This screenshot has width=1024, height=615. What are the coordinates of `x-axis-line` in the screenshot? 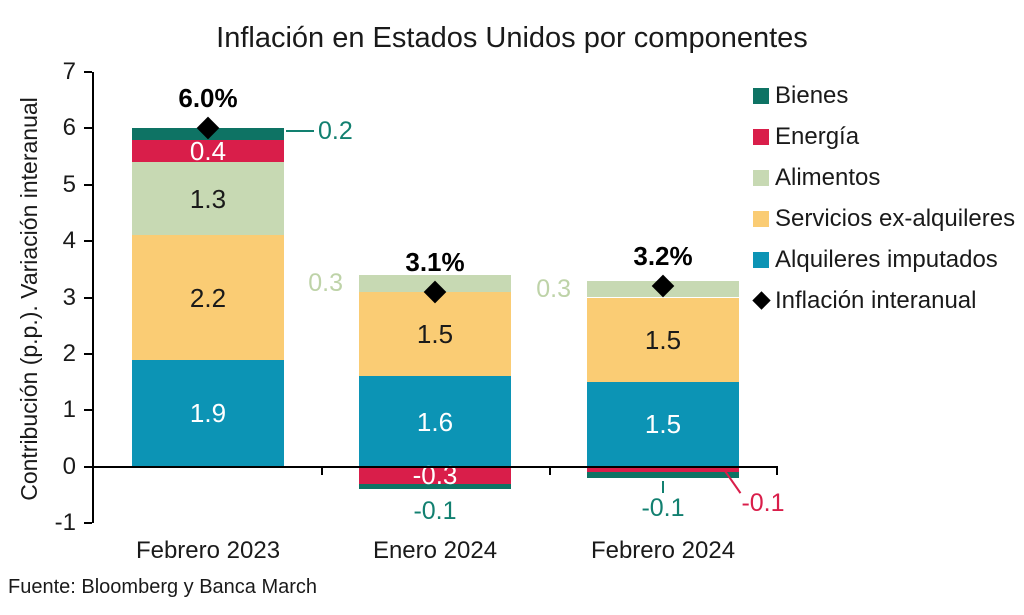 It's located at (435, 467).